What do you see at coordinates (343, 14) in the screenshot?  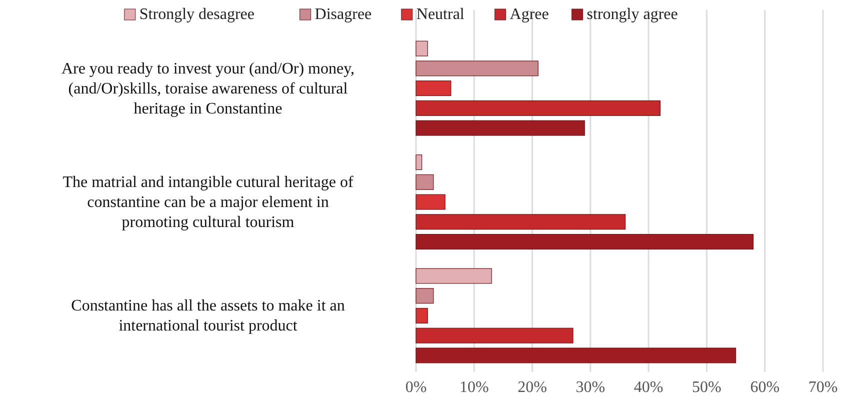 I see `legend-label: Disagree` at bounding box center [343, 14].